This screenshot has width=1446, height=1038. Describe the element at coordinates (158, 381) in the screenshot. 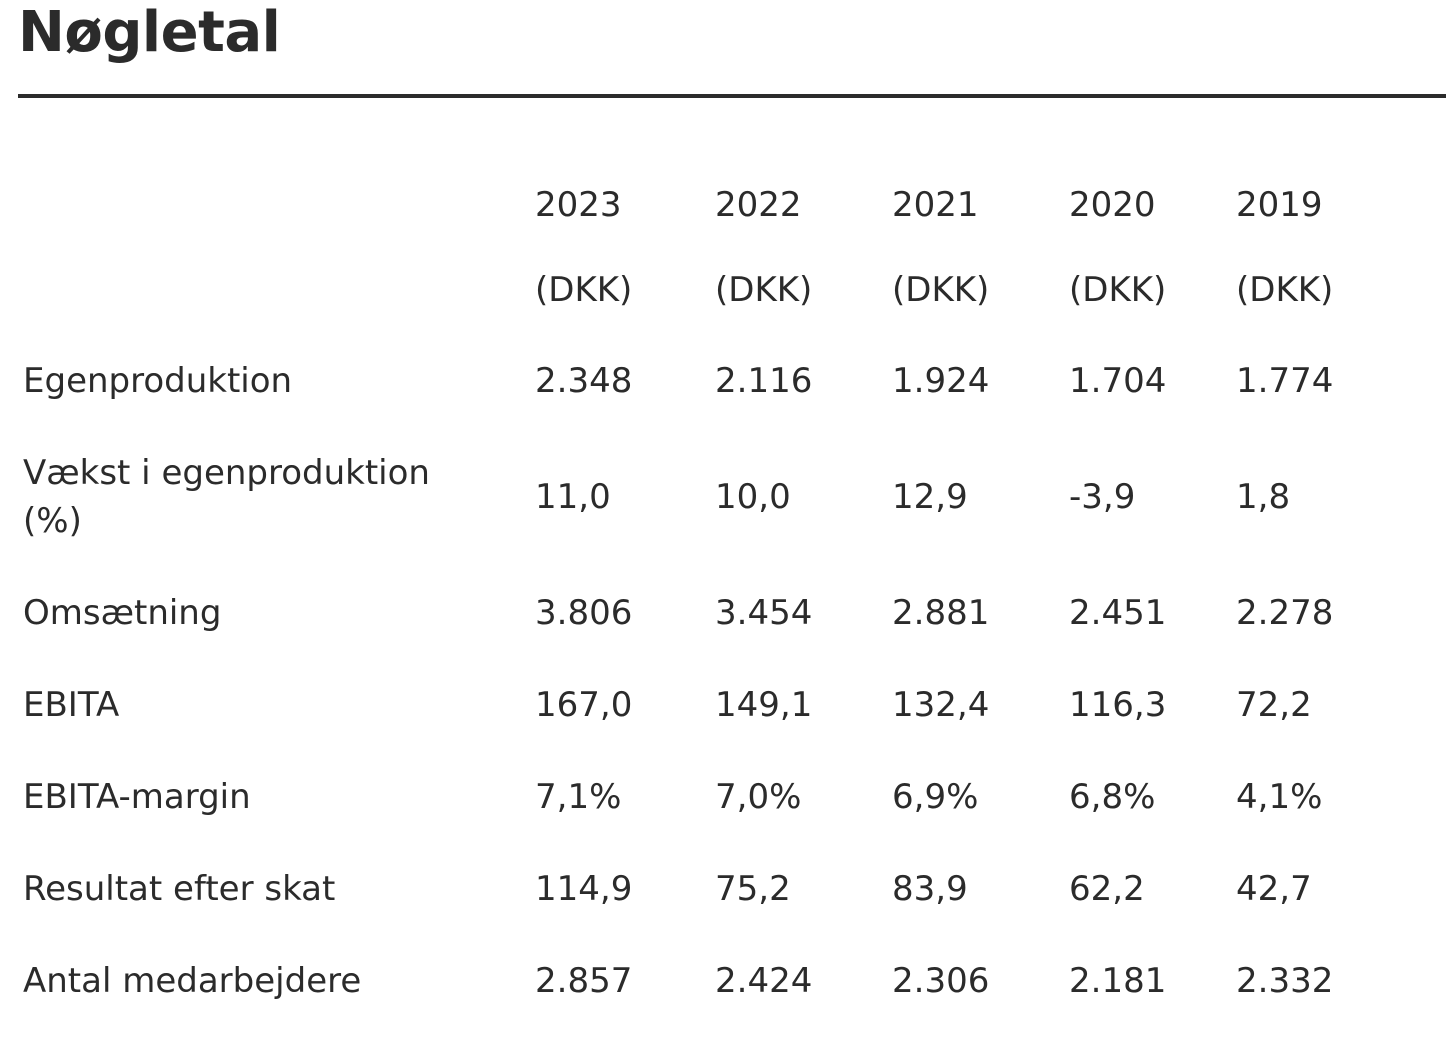

I see `row-label: Egenproduktion` at that location.